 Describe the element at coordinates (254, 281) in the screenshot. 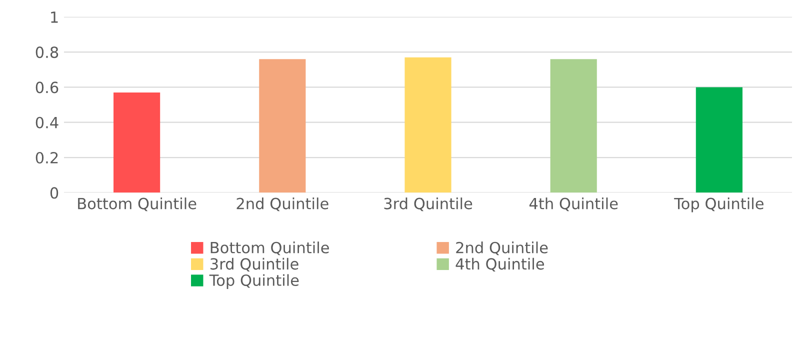

I see `legend-label: Top Quintile` at that location.